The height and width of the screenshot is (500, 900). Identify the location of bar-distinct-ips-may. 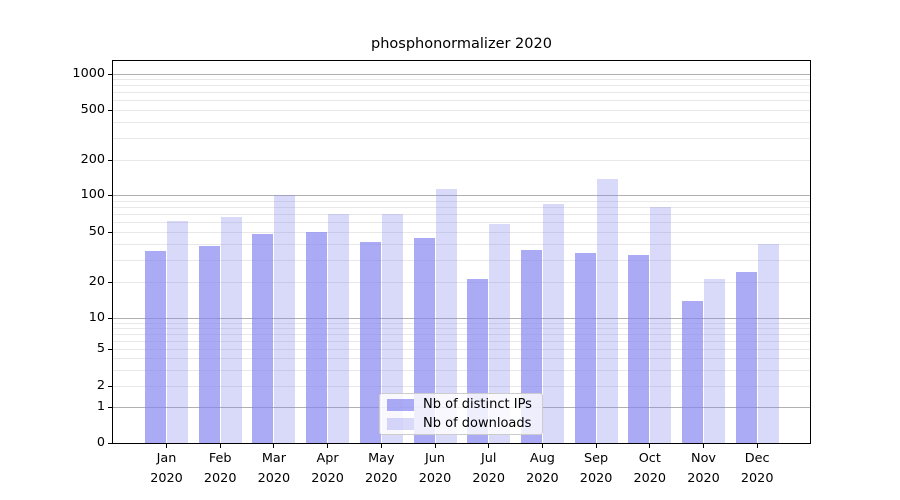
(370, 342).